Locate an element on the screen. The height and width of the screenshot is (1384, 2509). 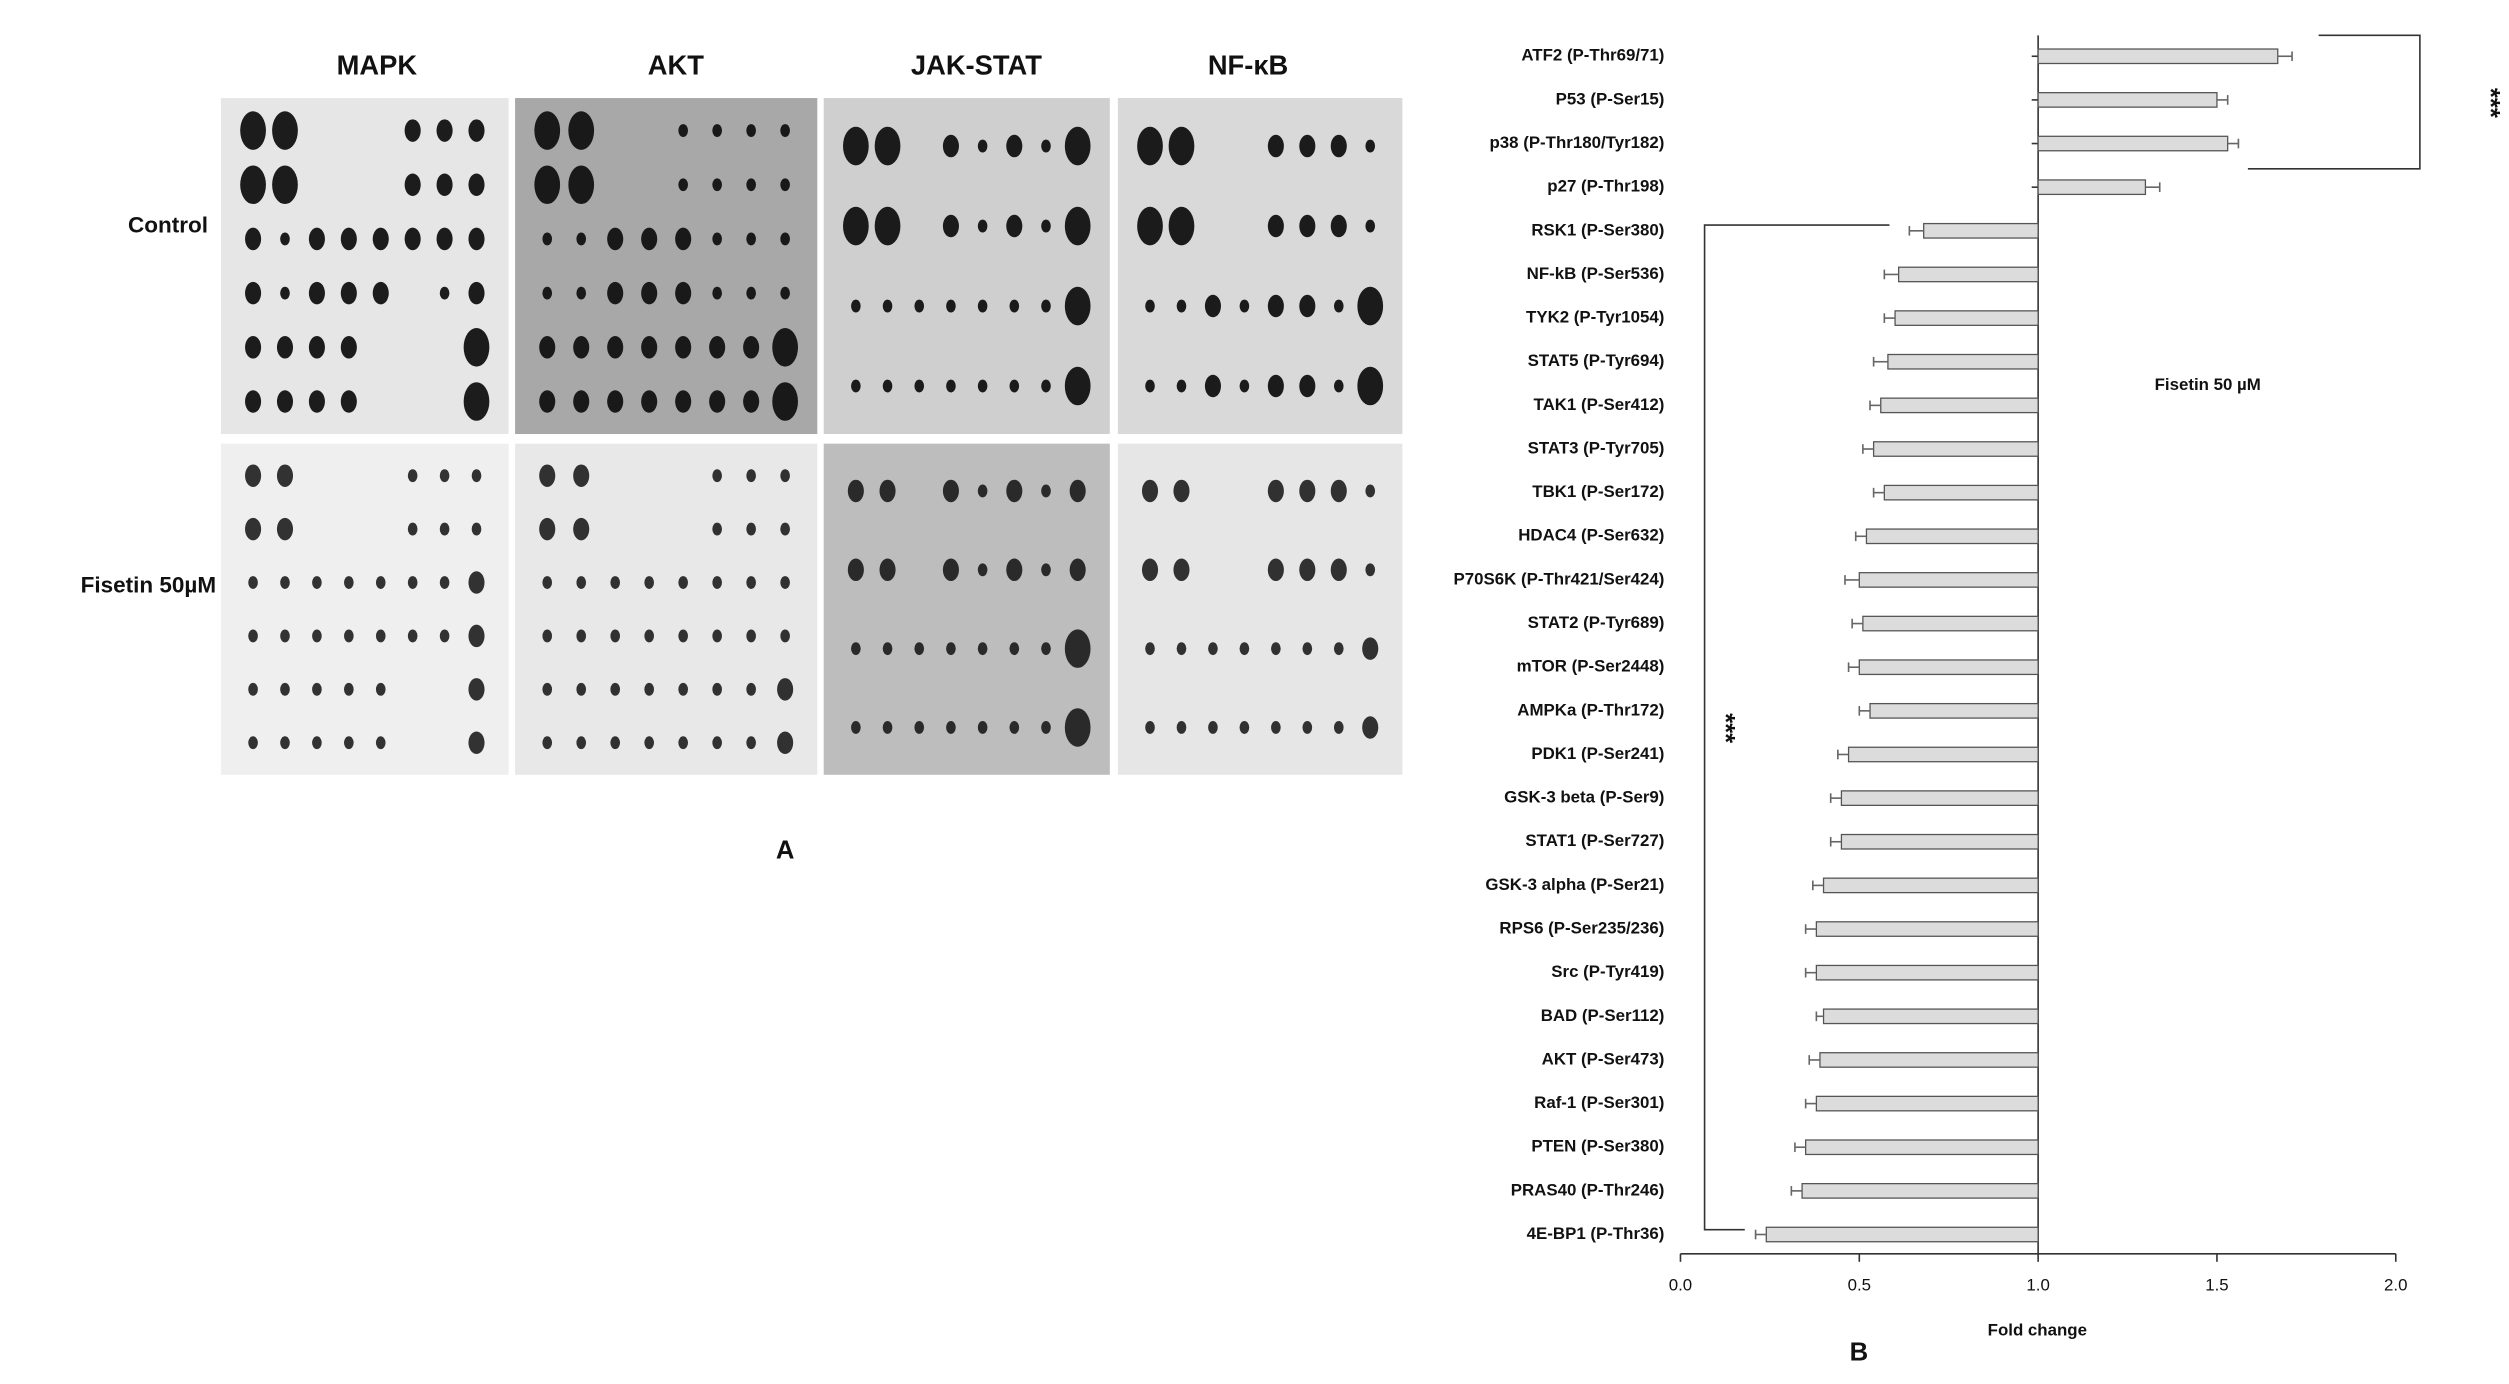
bracket is located at coordinates (1796, 727).